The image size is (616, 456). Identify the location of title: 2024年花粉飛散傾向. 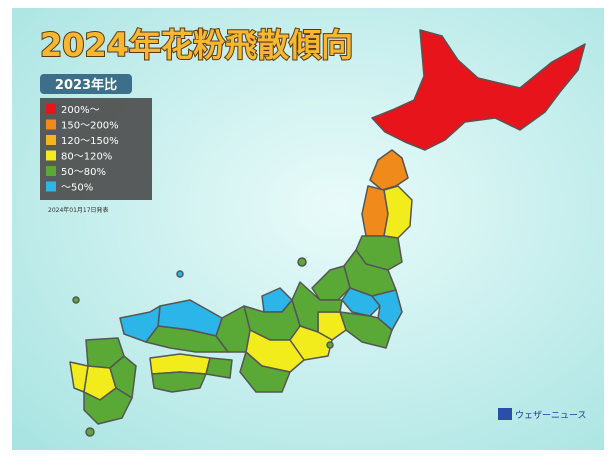
(196, 45).